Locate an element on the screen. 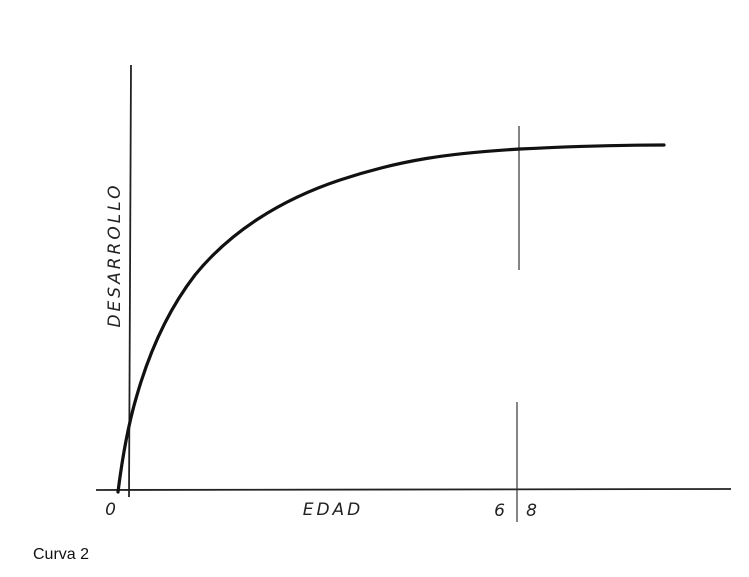 This screenshot has width=749, height=577. x-axis is located at coordinates (413, 489).